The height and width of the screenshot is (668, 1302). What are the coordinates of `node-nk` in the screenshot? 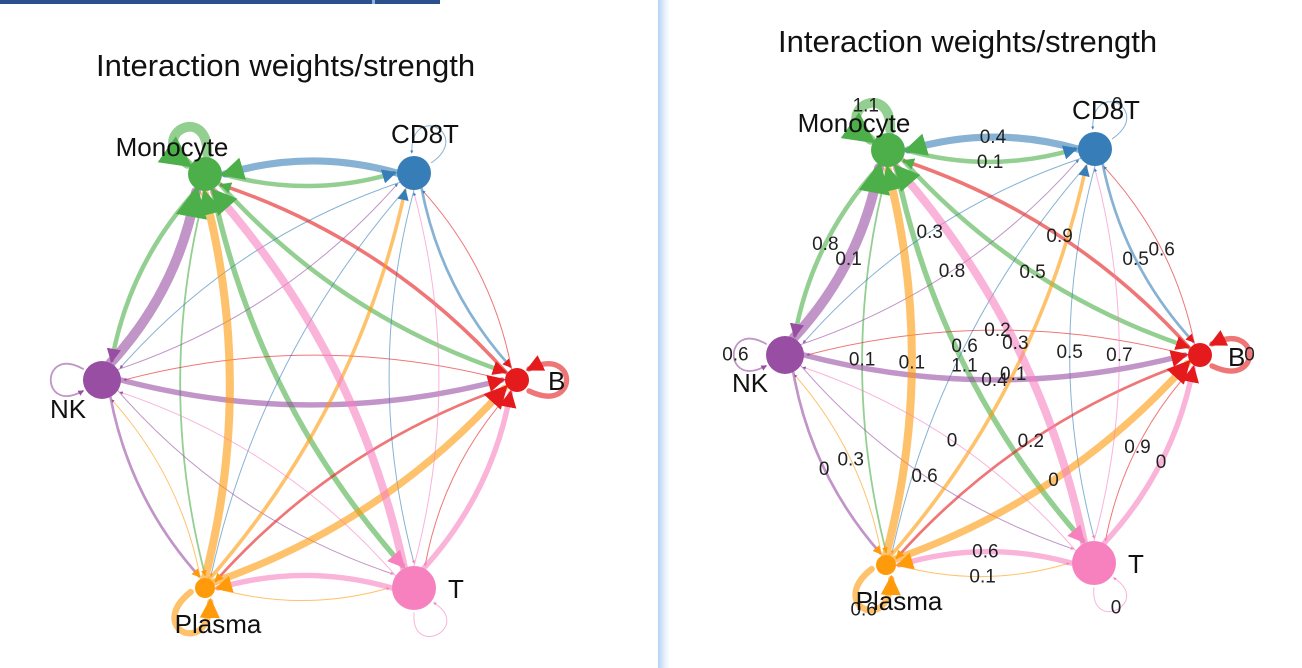 It's located at (102, 380).